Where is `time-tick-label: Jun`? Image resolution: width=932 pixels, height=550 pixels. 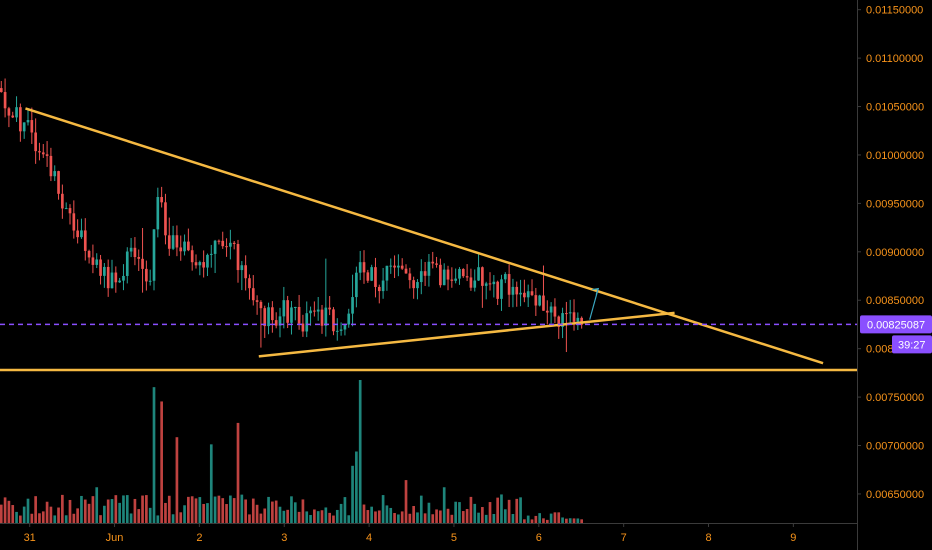 time-tick-label: Jun is located at coordinates (115, 538).